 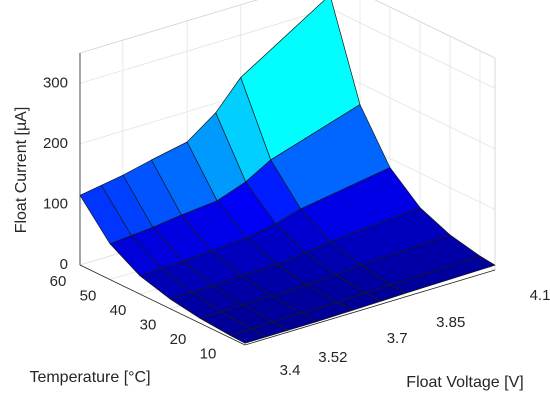 I want to click on x-tick-label: 3.7, so click(x=397, y=338).